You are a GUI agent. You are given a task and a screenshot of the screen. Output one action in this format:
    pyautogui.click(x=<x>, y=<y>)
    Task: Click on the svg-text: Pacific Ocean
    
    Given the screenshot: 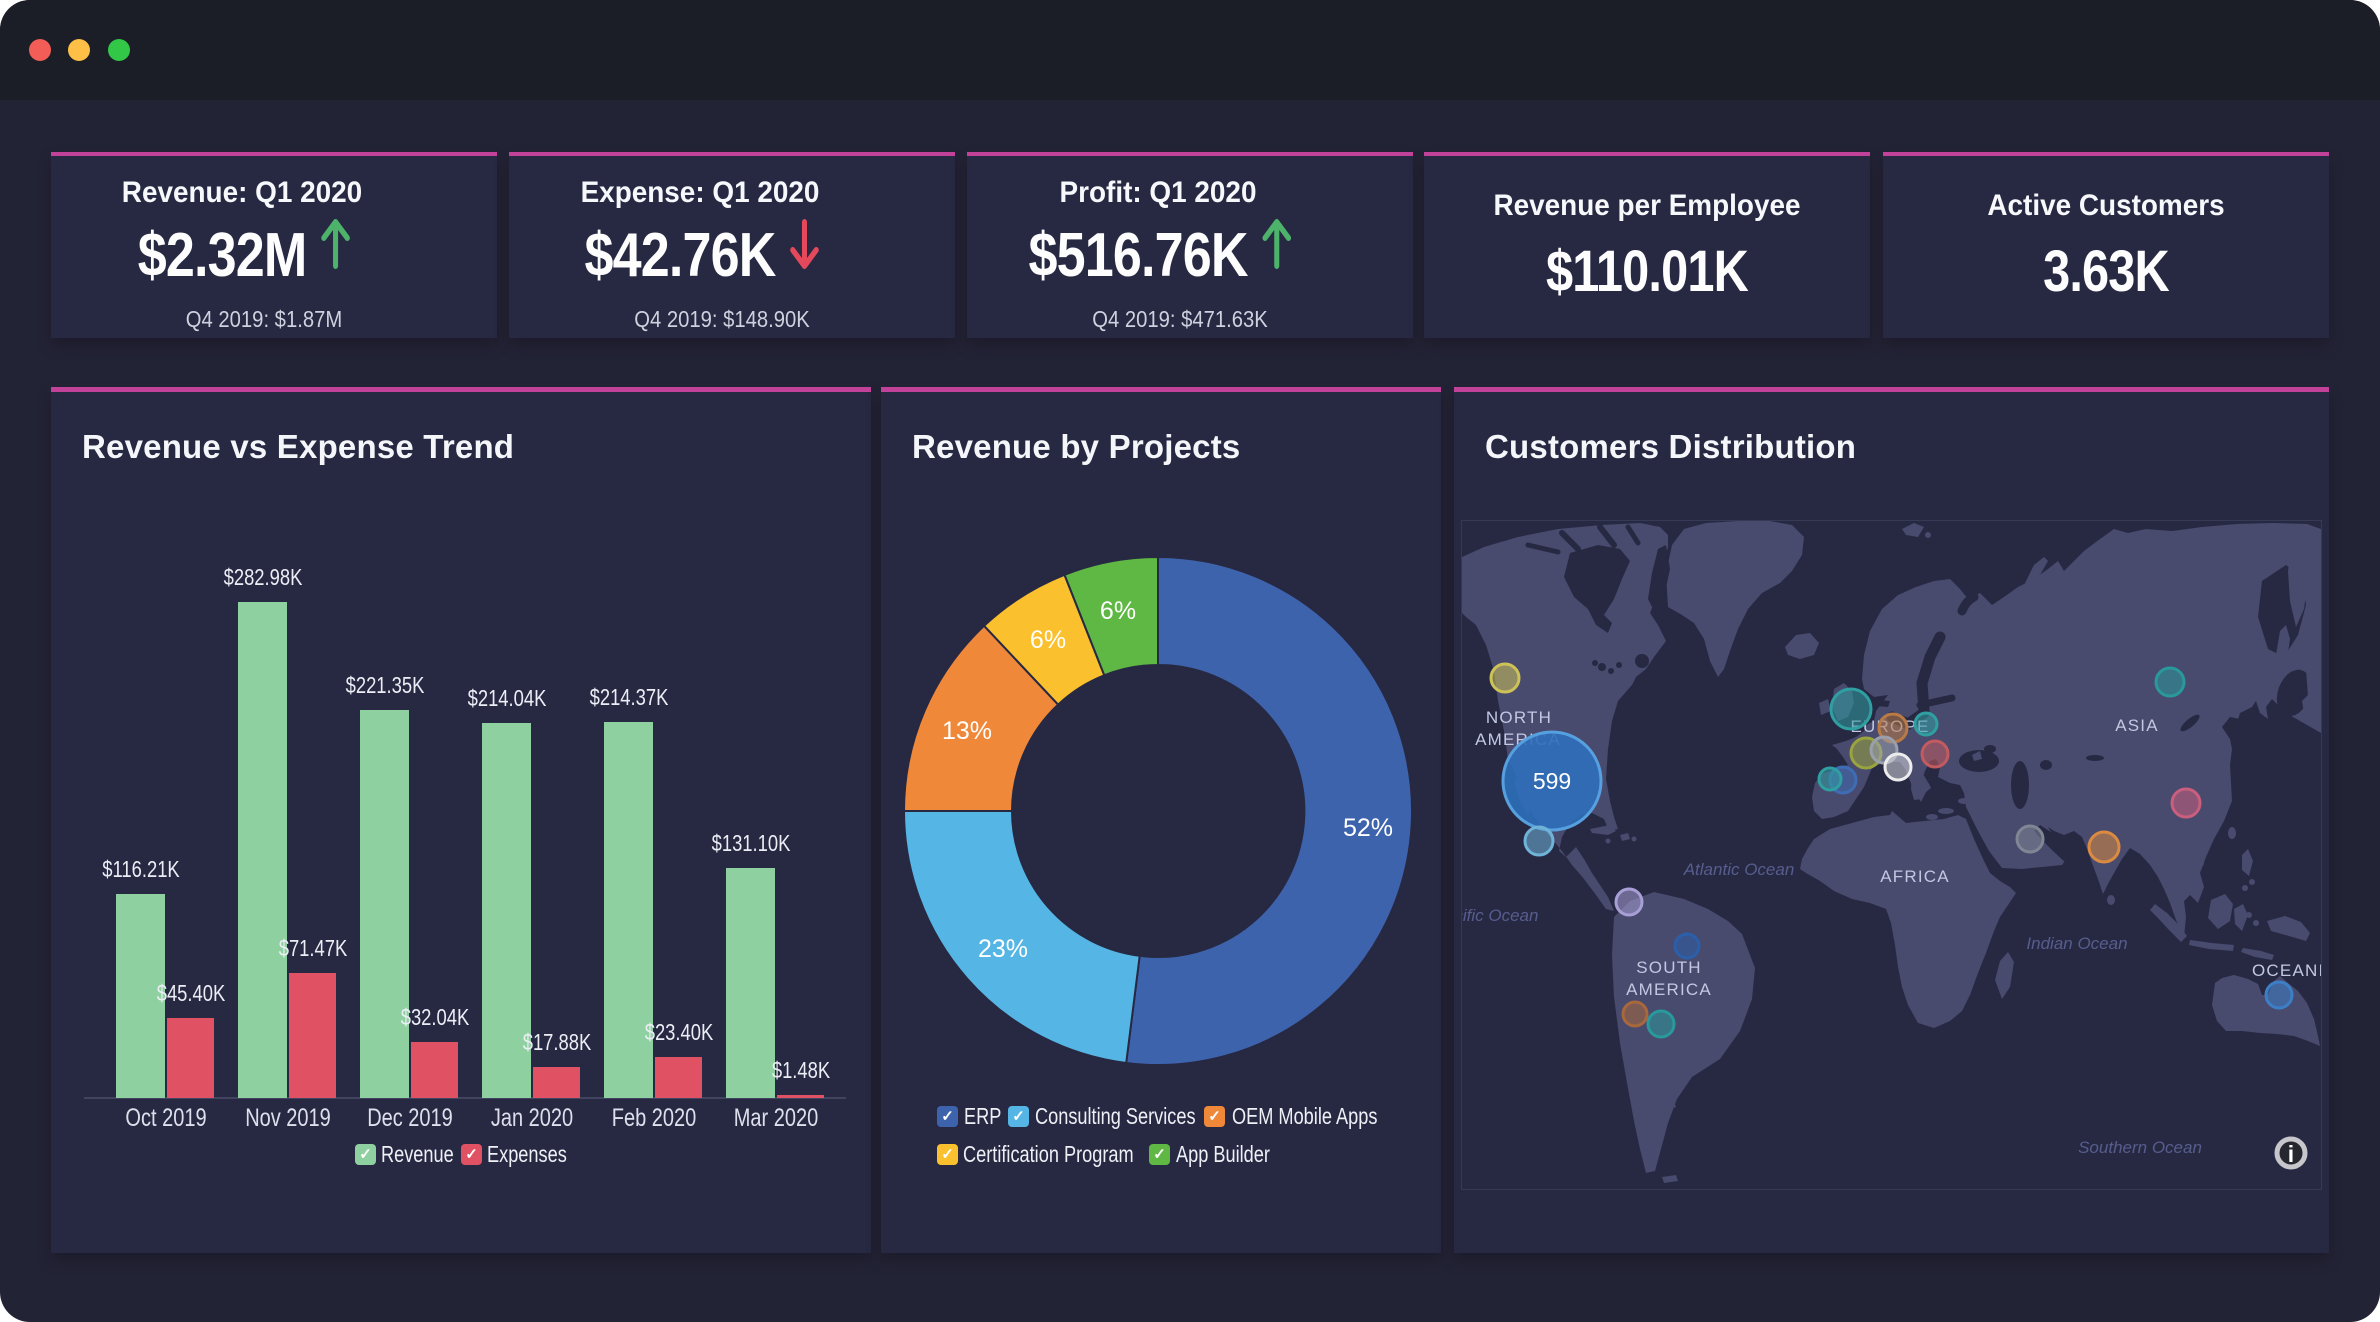 What is the action you would take?
    pyautogui.click(x=1500, y=915)
    